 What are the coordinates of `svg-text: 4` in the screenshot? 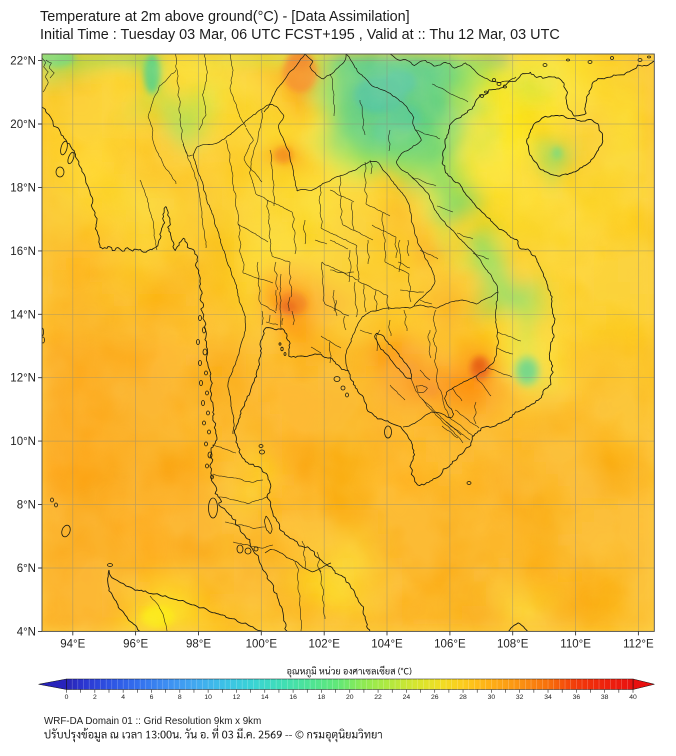 It's located at (123, 697).